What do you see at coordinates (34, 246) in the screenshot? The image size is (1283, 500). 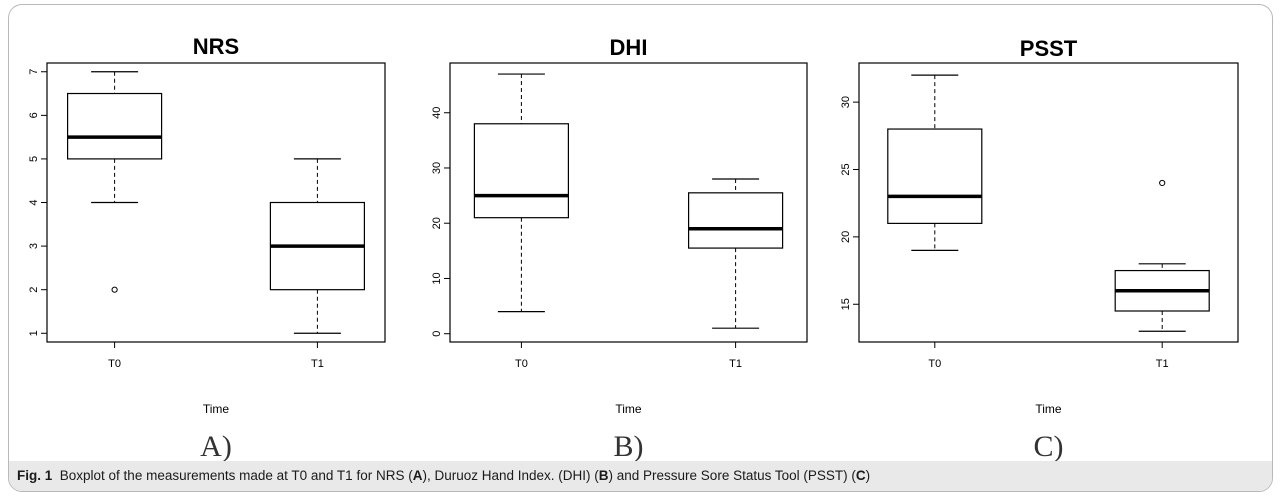 I see `y-tick-label: 3` at bounding box center [34, 246].